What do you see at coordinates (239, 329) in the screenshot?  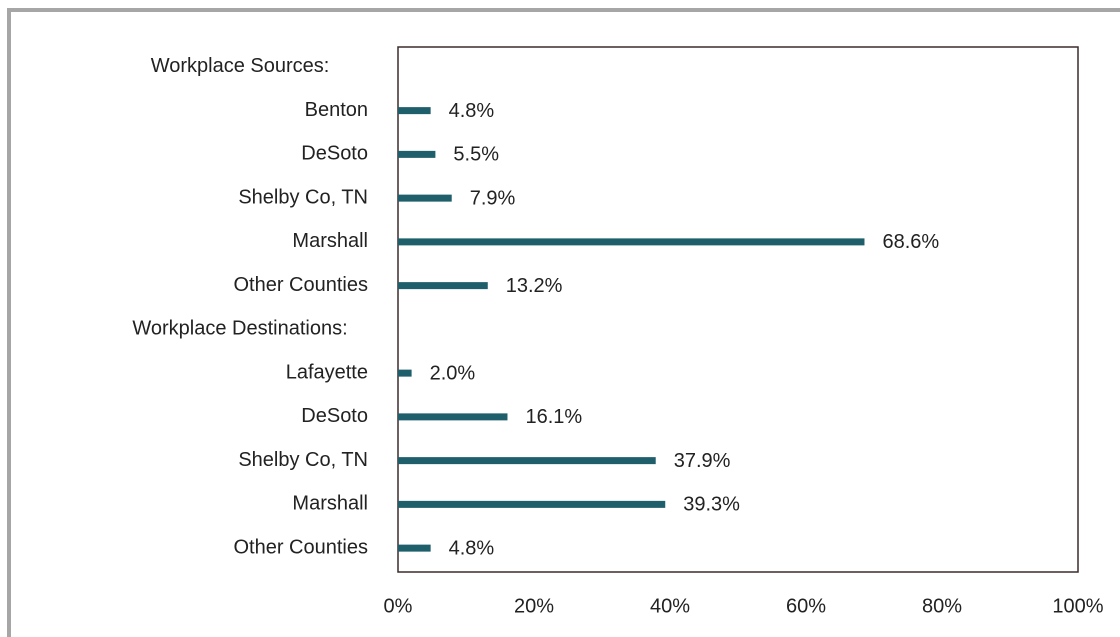 I see `group-header: Workplace Destinations:` at bounding box center [239, 329].